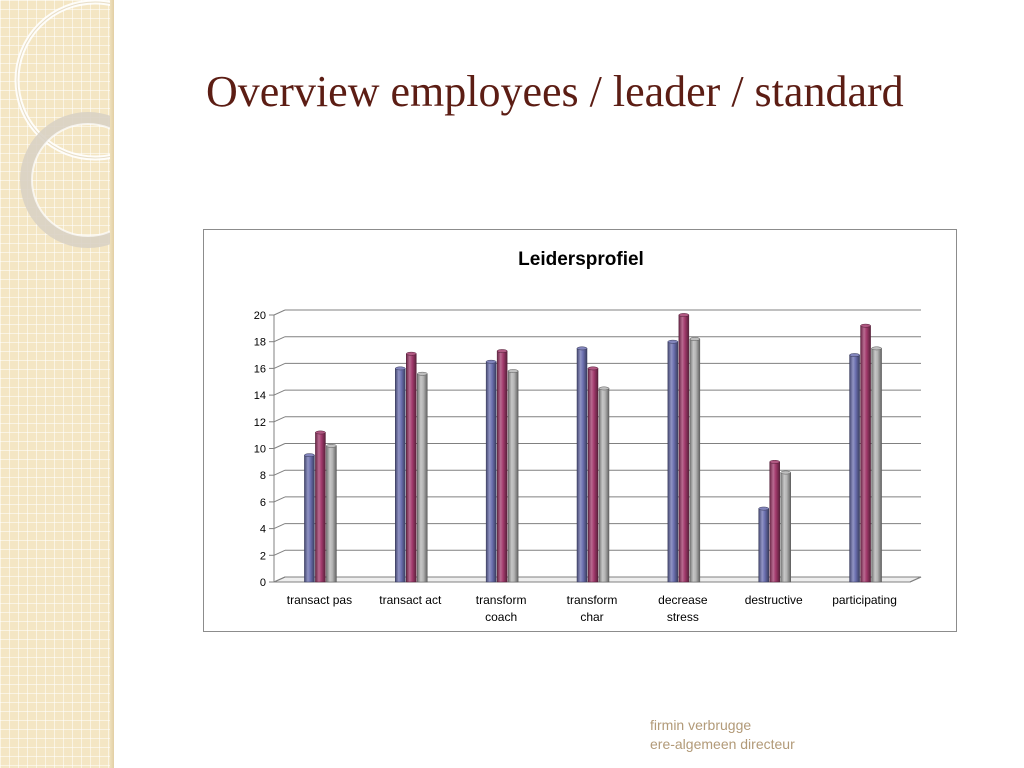 The width and height of the screenshot is (1024, 768). I want to click on y-tick-label: 12, so click(260, 423).